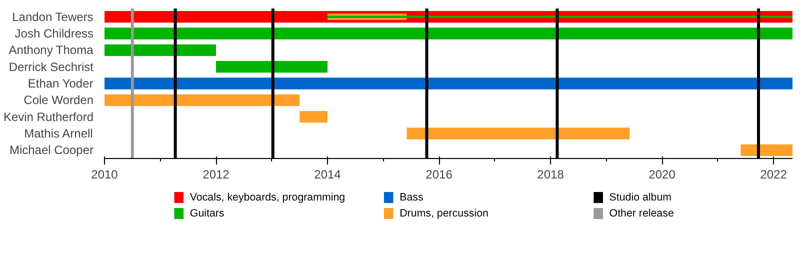 This screenshot has height=260, width=800. I want to click on legend-label: Drums, percussion, so click(444, 214).